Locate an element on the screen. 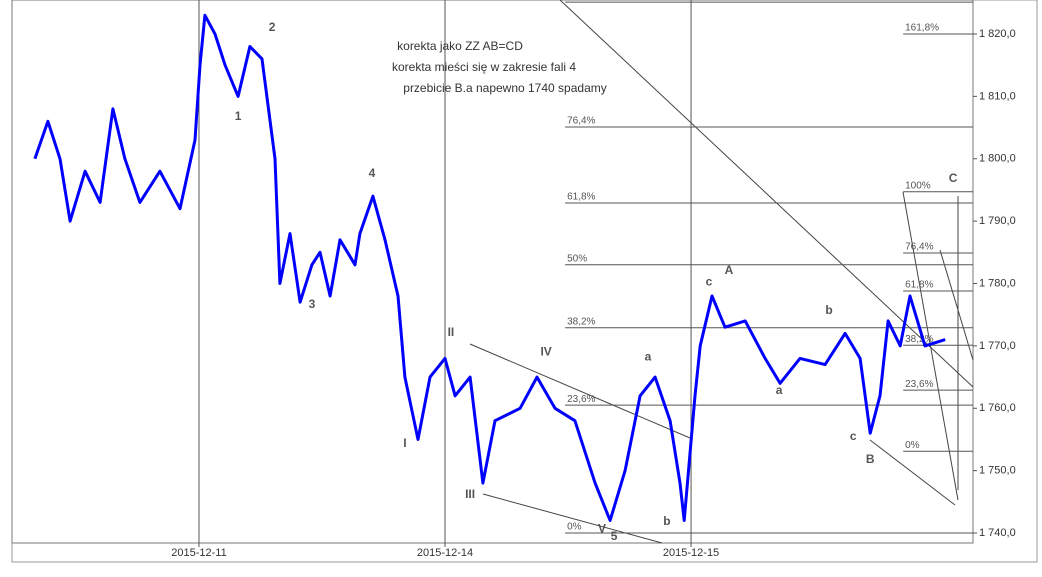  wave-label: 3 is located at coordinates (312, 304).